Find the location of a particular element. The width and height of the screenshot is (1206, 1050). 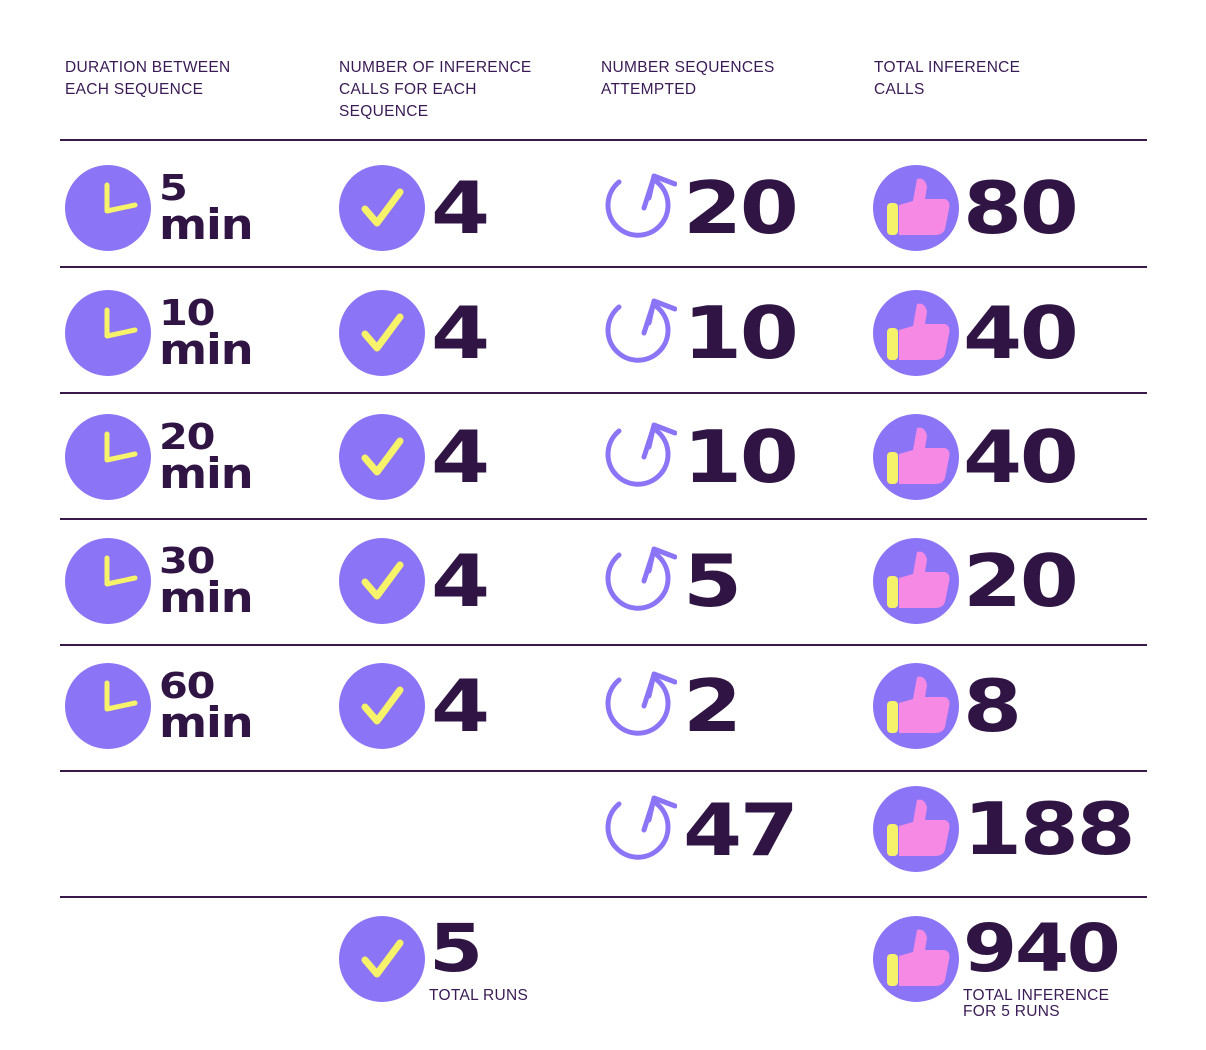

sum-sequences: 47 is located at coordinates (698, 830).